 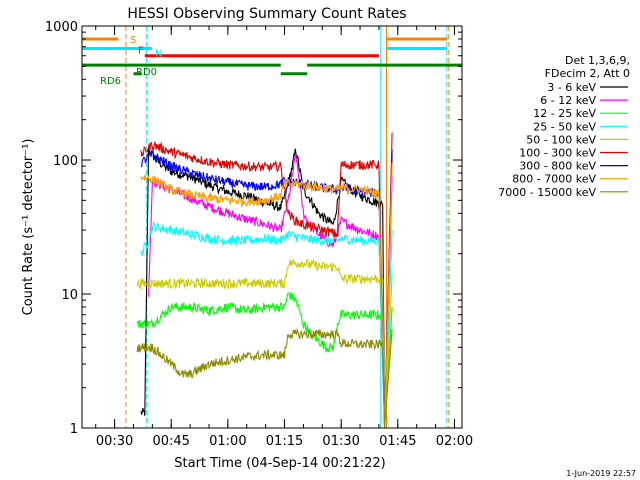 I want to click on x-tick-label-1: 00:45, so click(x=170, y=441).